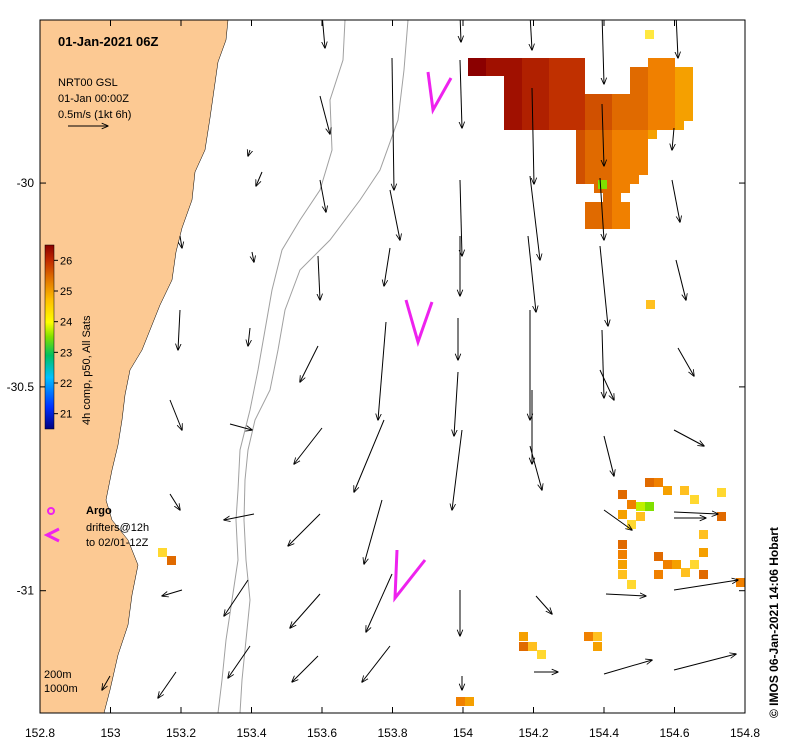 The width and height of the screenshot is (789, 755). What do you see at coordinates (463, 733) in the screenshot?
I see `x-tick-label: 154` at bounding box center [463, 733].